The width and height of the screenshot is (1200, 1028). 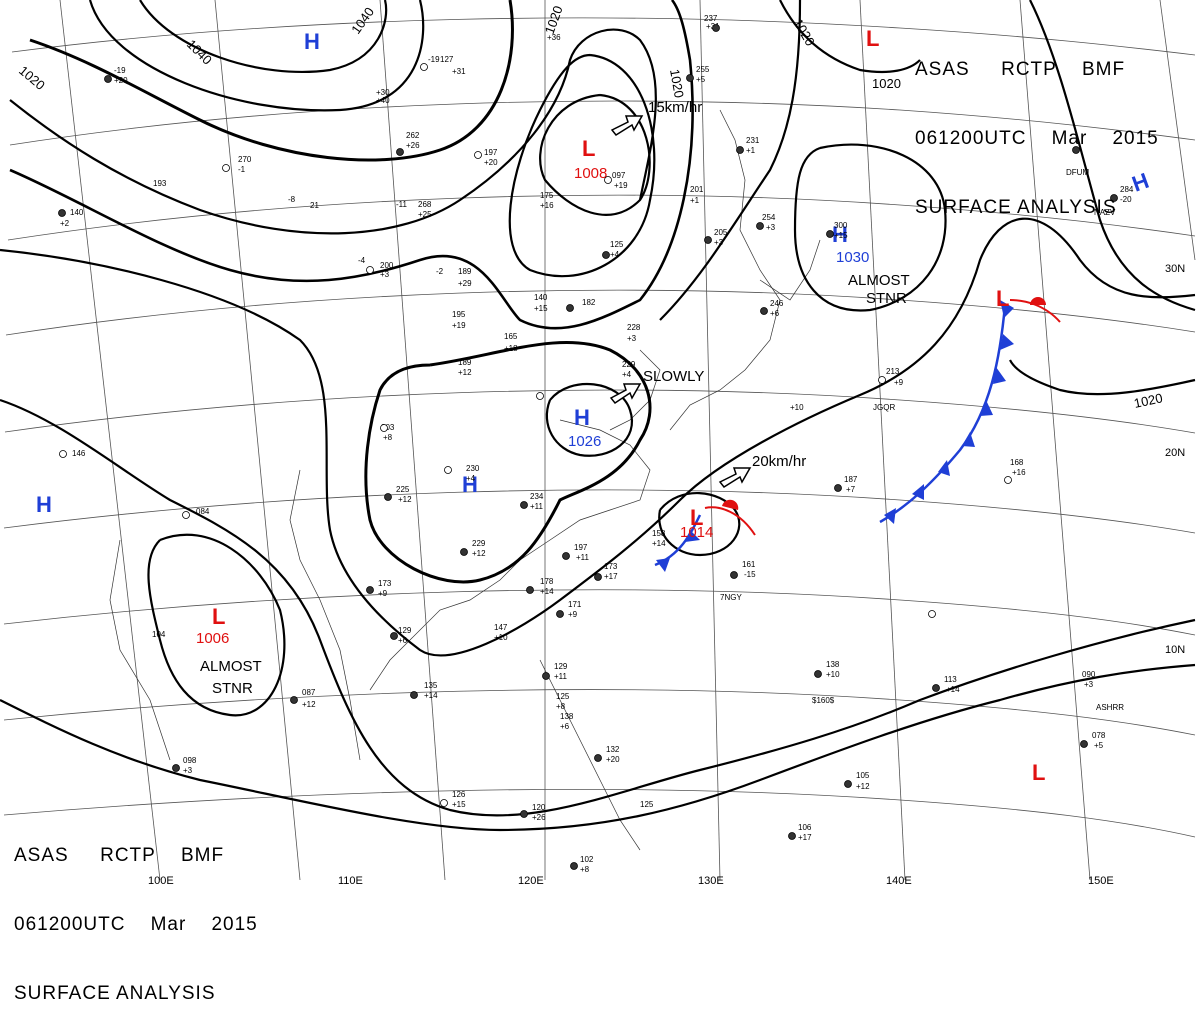 What do you see at coordinates (425, 214) in the screenshot?
I see `station-value: +25` at bounding box center [425, 214].